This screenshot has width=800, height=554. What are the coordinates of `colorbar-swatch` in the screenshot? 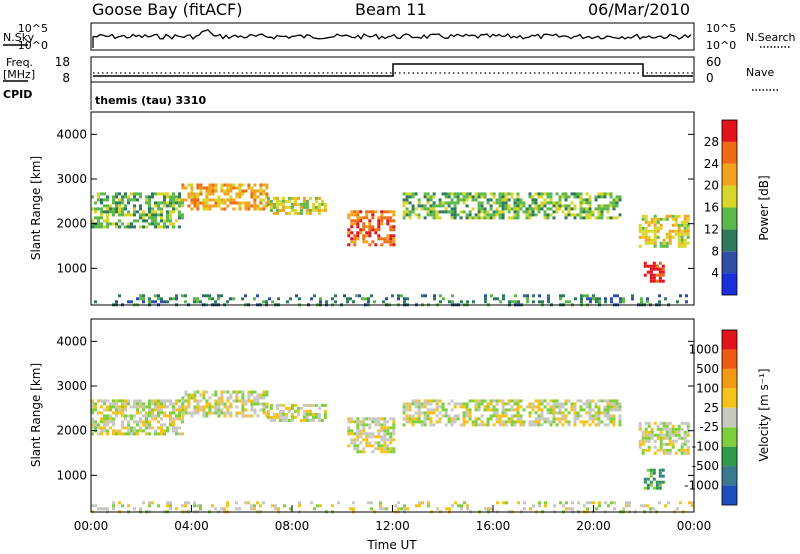 It's located at (729, 174).